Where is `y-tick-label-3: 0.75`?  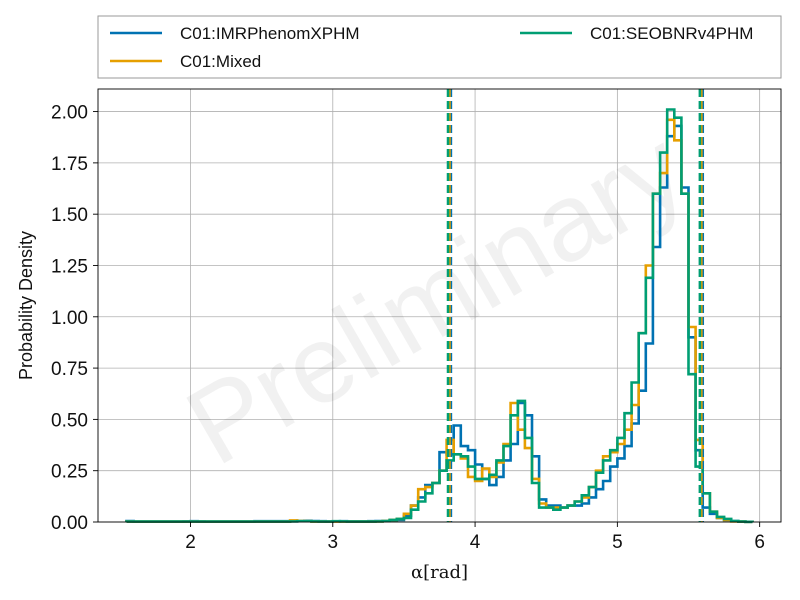 y-tick-label-3: 0.75 is located at coordinates (69, 369).